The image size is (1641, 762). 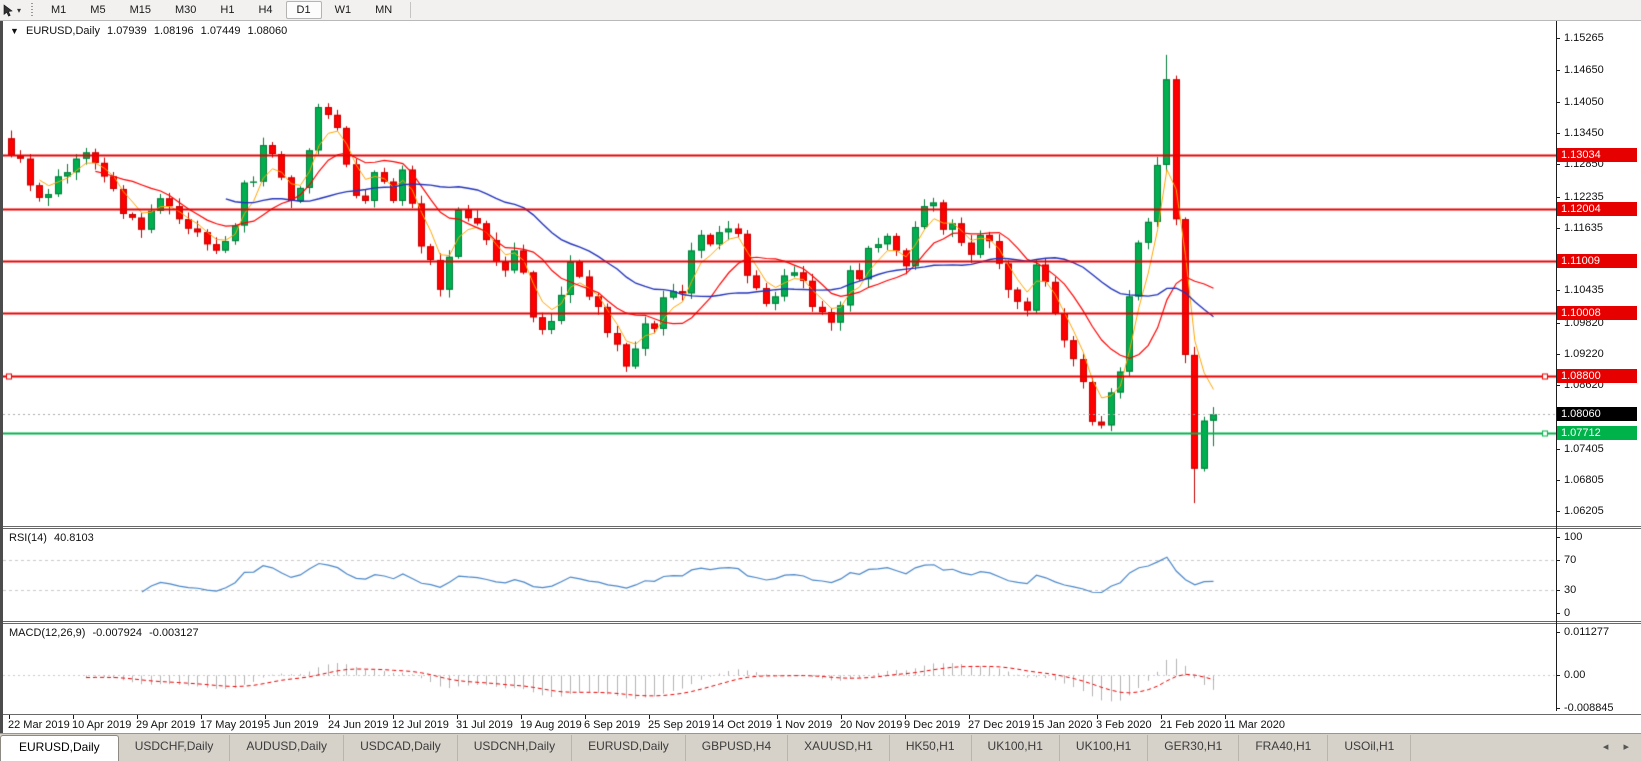 What do you see at coordinates (14, 31) in the screenshot?
I see `collapse-arrow-icon: ▼` at bounding box center [14, 31].